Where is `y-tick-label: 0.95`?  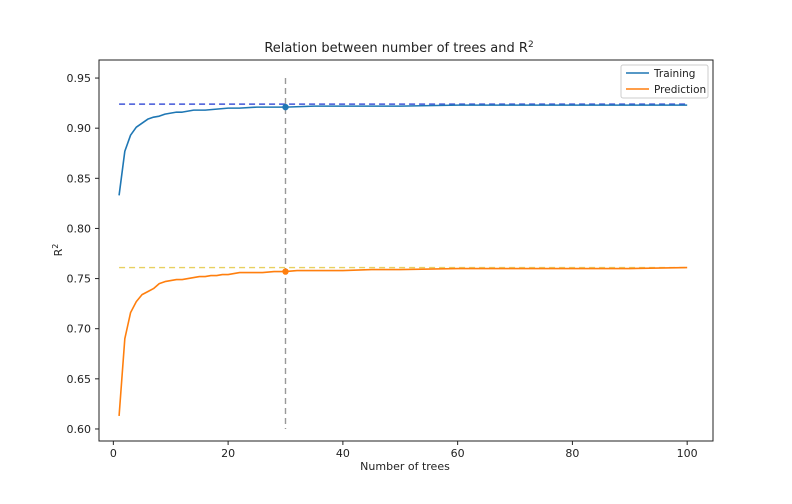
y-tick-label: 0.95 is located at coordinates (79, 78).